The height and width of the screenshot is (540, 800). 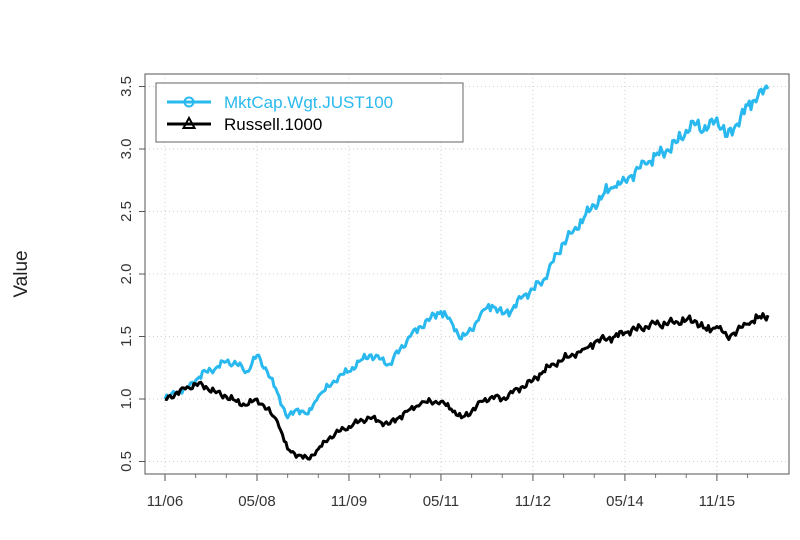 I want to click on y-axis: 0.5 1.0 1.5 2.0 2.5 3.0 3.5, so click(x=131, y=274).